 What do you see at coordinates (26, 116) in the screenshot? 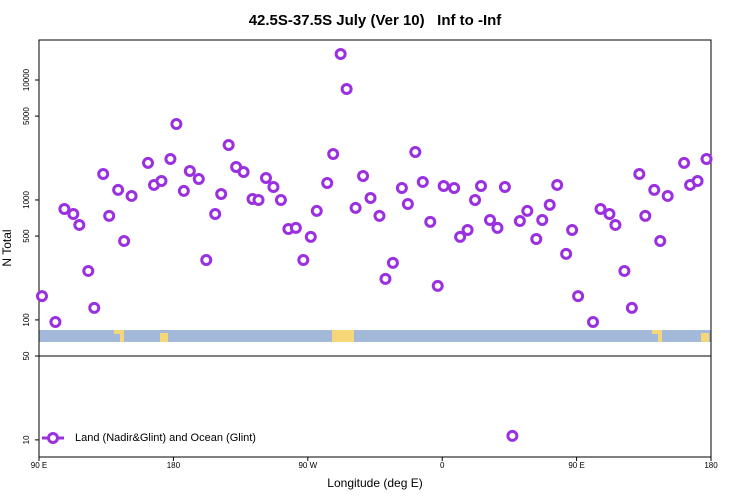
I see `y-tick-label: 5000` at bounding box center [26, 116].